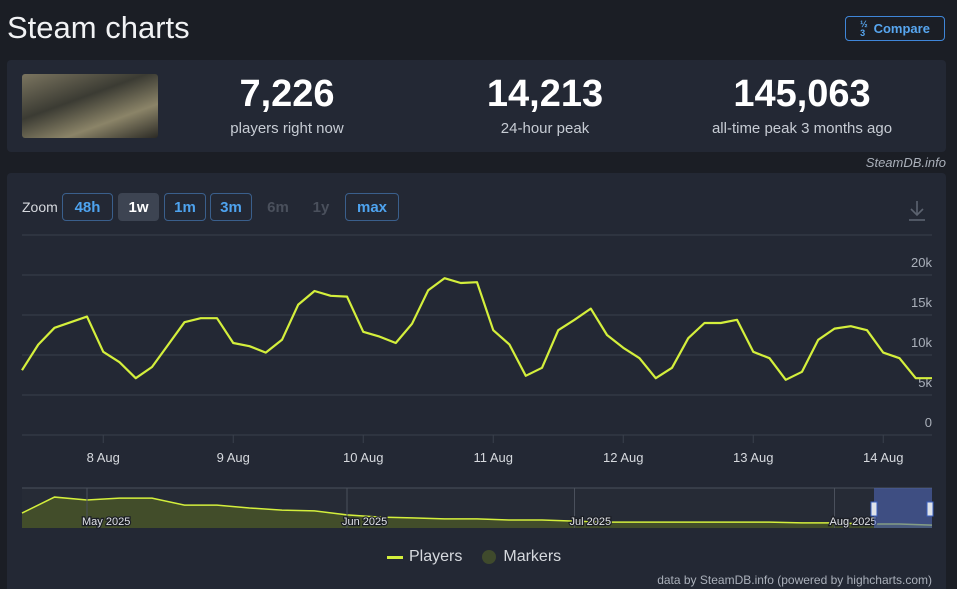  What do you see at coordinates (591, 522) in the screenshot?
I see `navigator-label: Jul 2025` at bounding box center [591, 522].